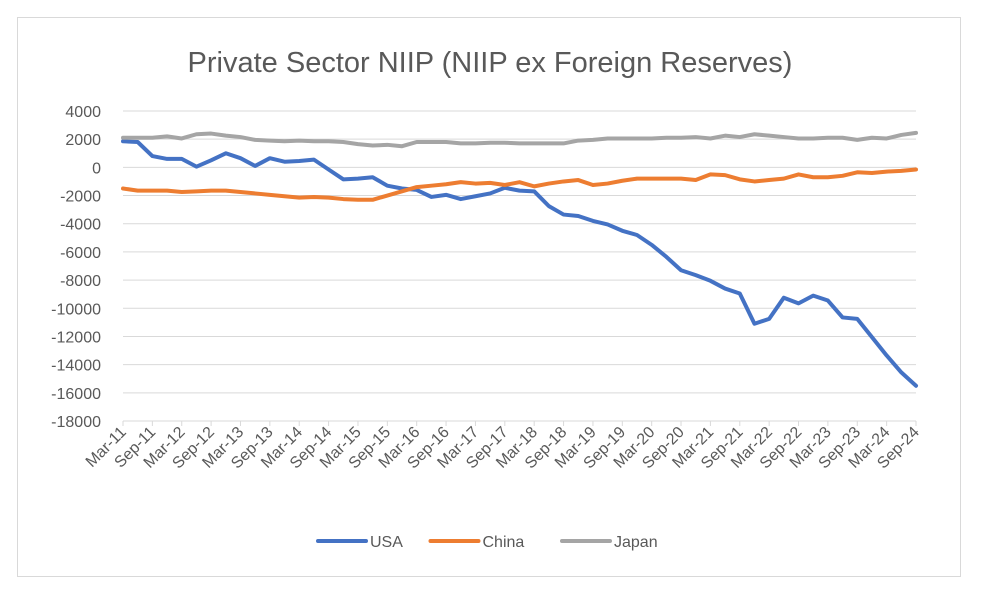  What do you see at coordinates (76, 309) in the screenshot?
I see `y-tick-label: -10000` at bounding box center [76, 309].